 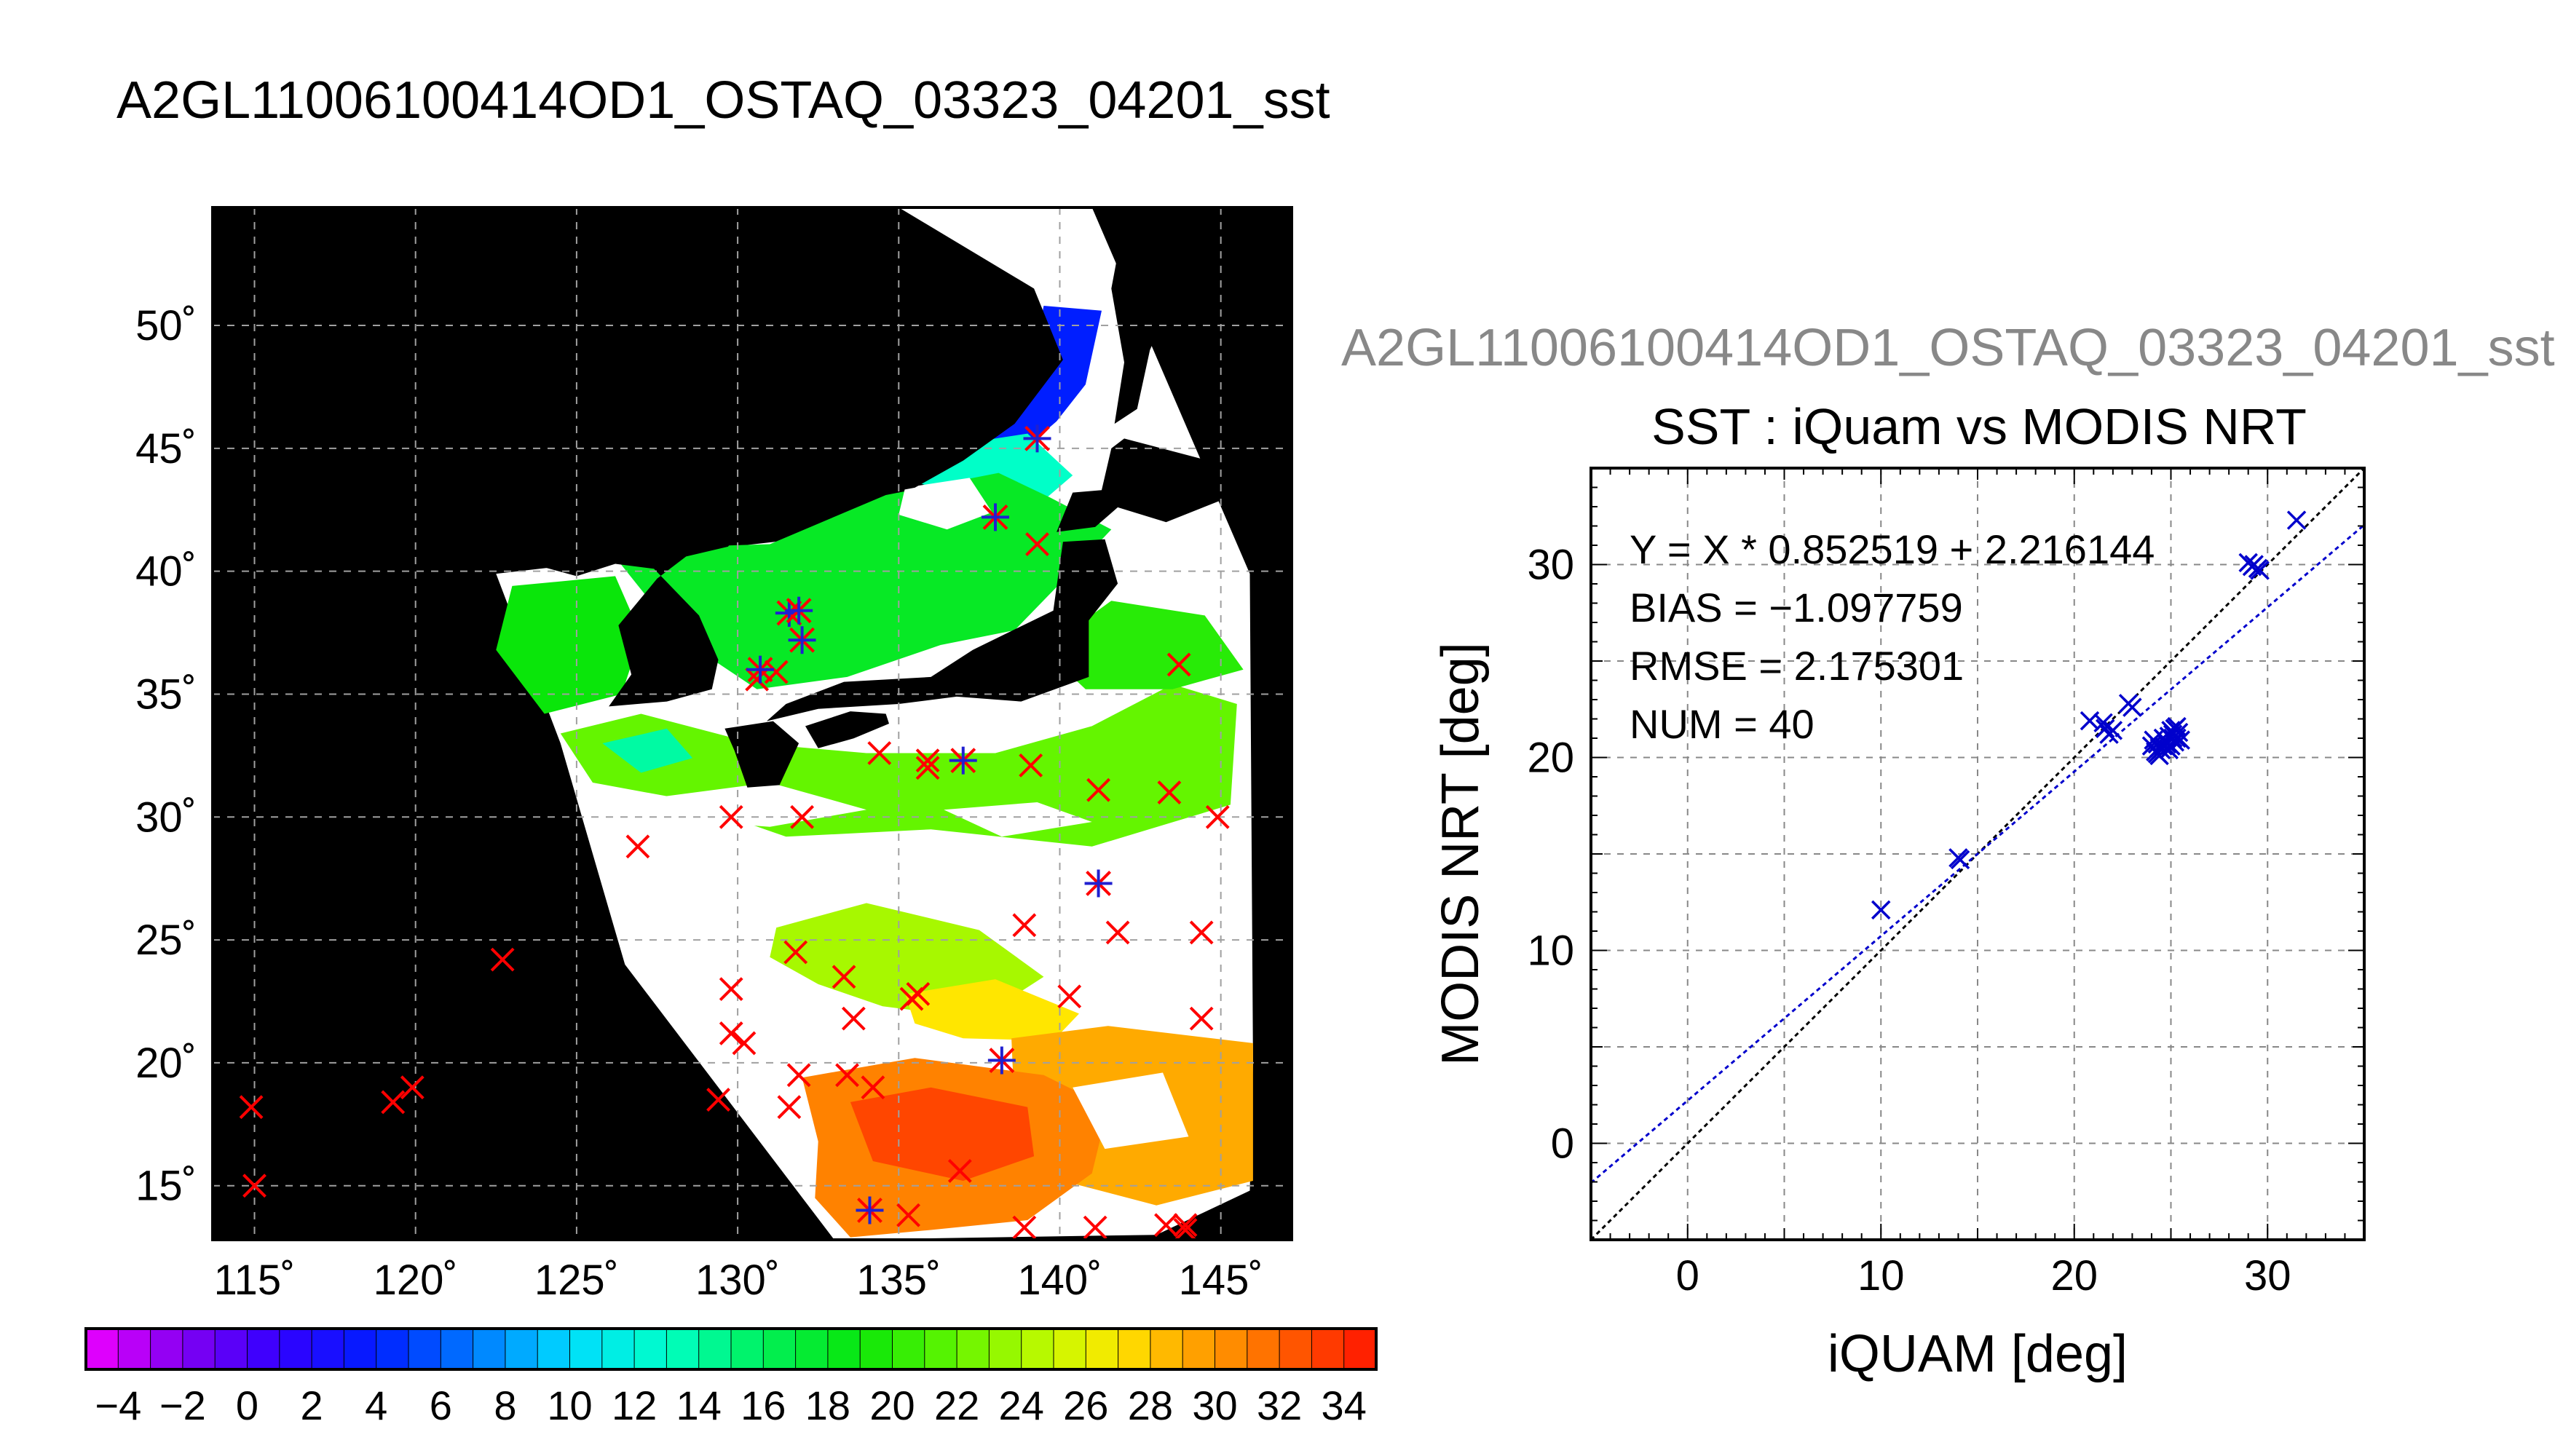 I want to click on map-title: A2GL11006100414OD1_OSTAQ_03323_04201_sst, so click(x=723, y=100).